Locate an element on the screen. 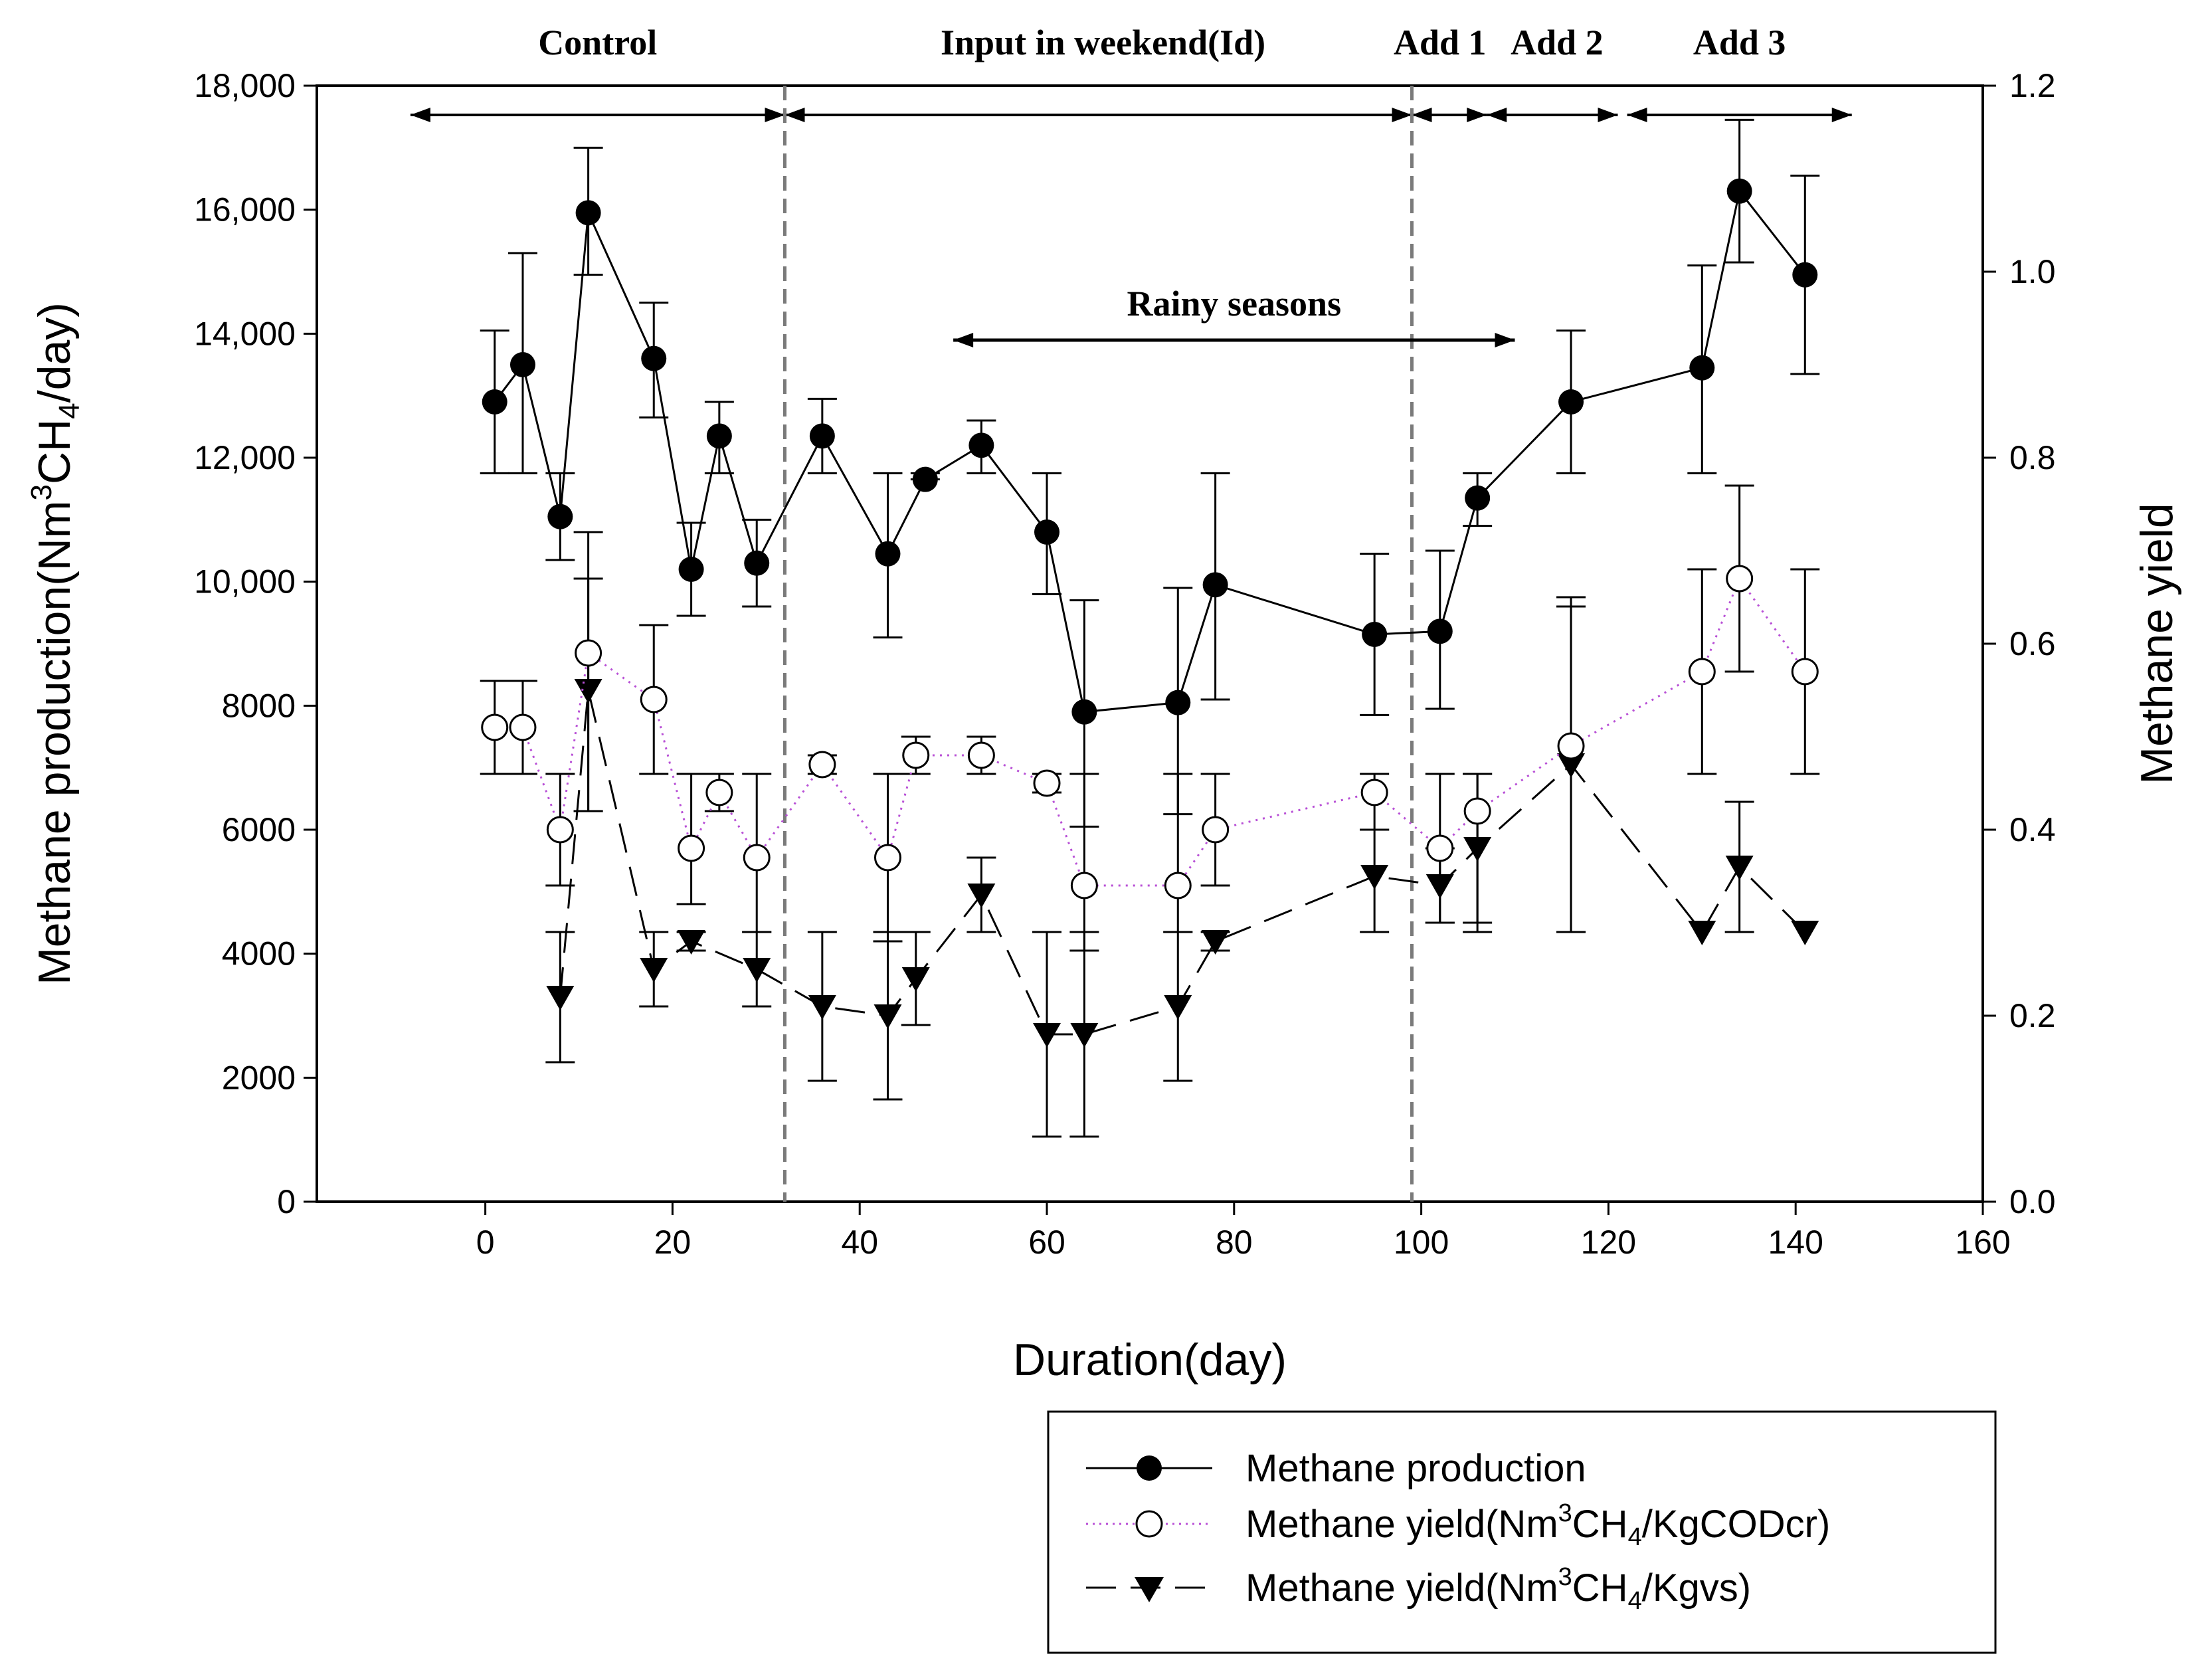 This screenshot has width=2208, height=1680. y-axis-right-title: Methane yield is located at coordinates (2157, 643).